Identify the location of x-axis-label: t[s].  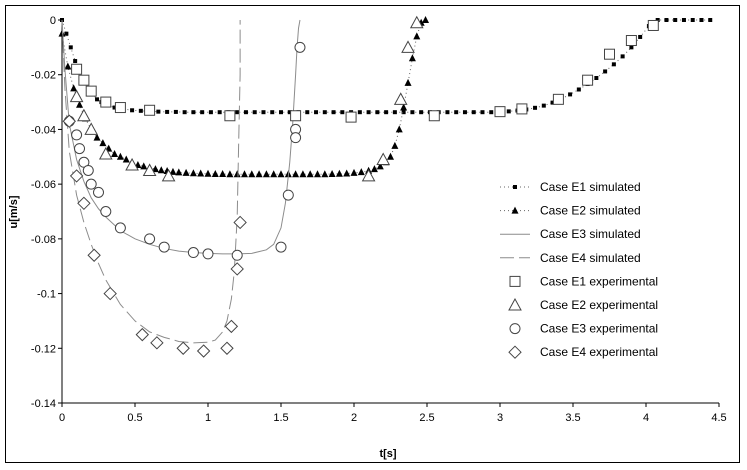
(387, 454).